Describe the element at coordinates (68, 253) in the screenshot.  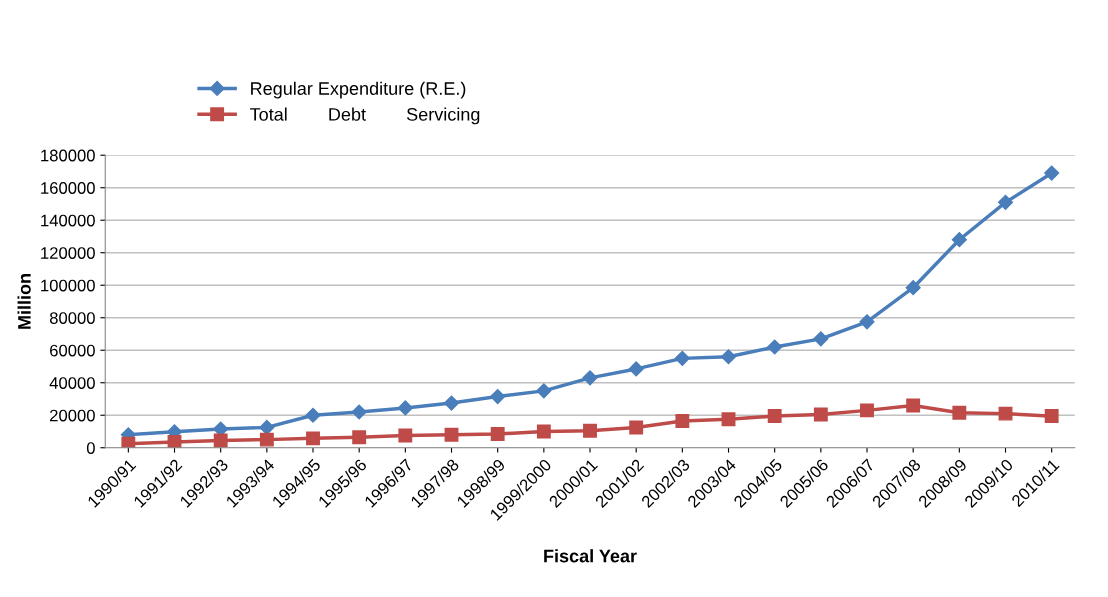
I see `y-tick-label: 120000` at that location.